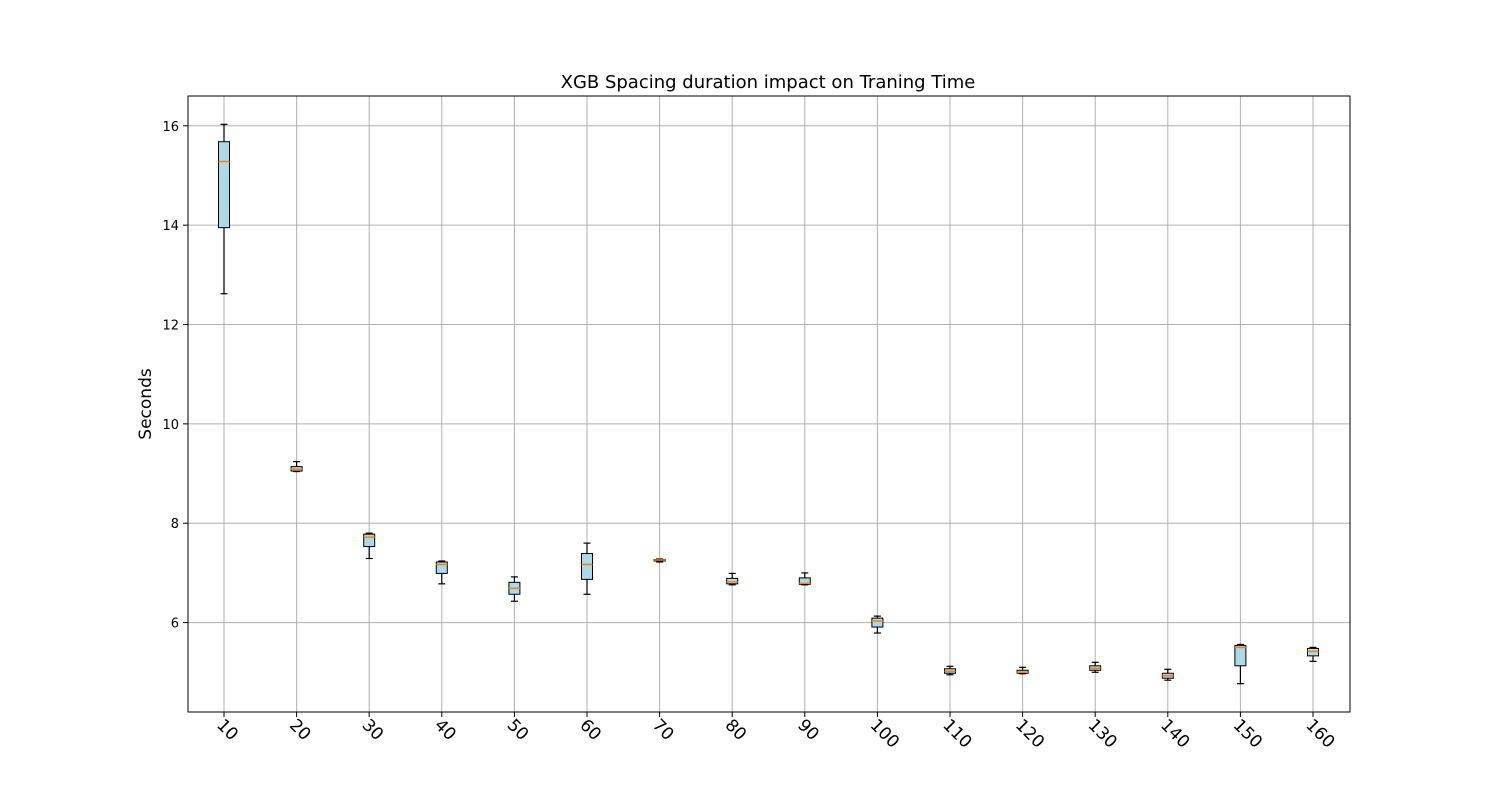 The image size is (1500, 800). Describe the element at coordinates (226, 729) in the screenshot. I see `x-tick-label: 10` at that location.